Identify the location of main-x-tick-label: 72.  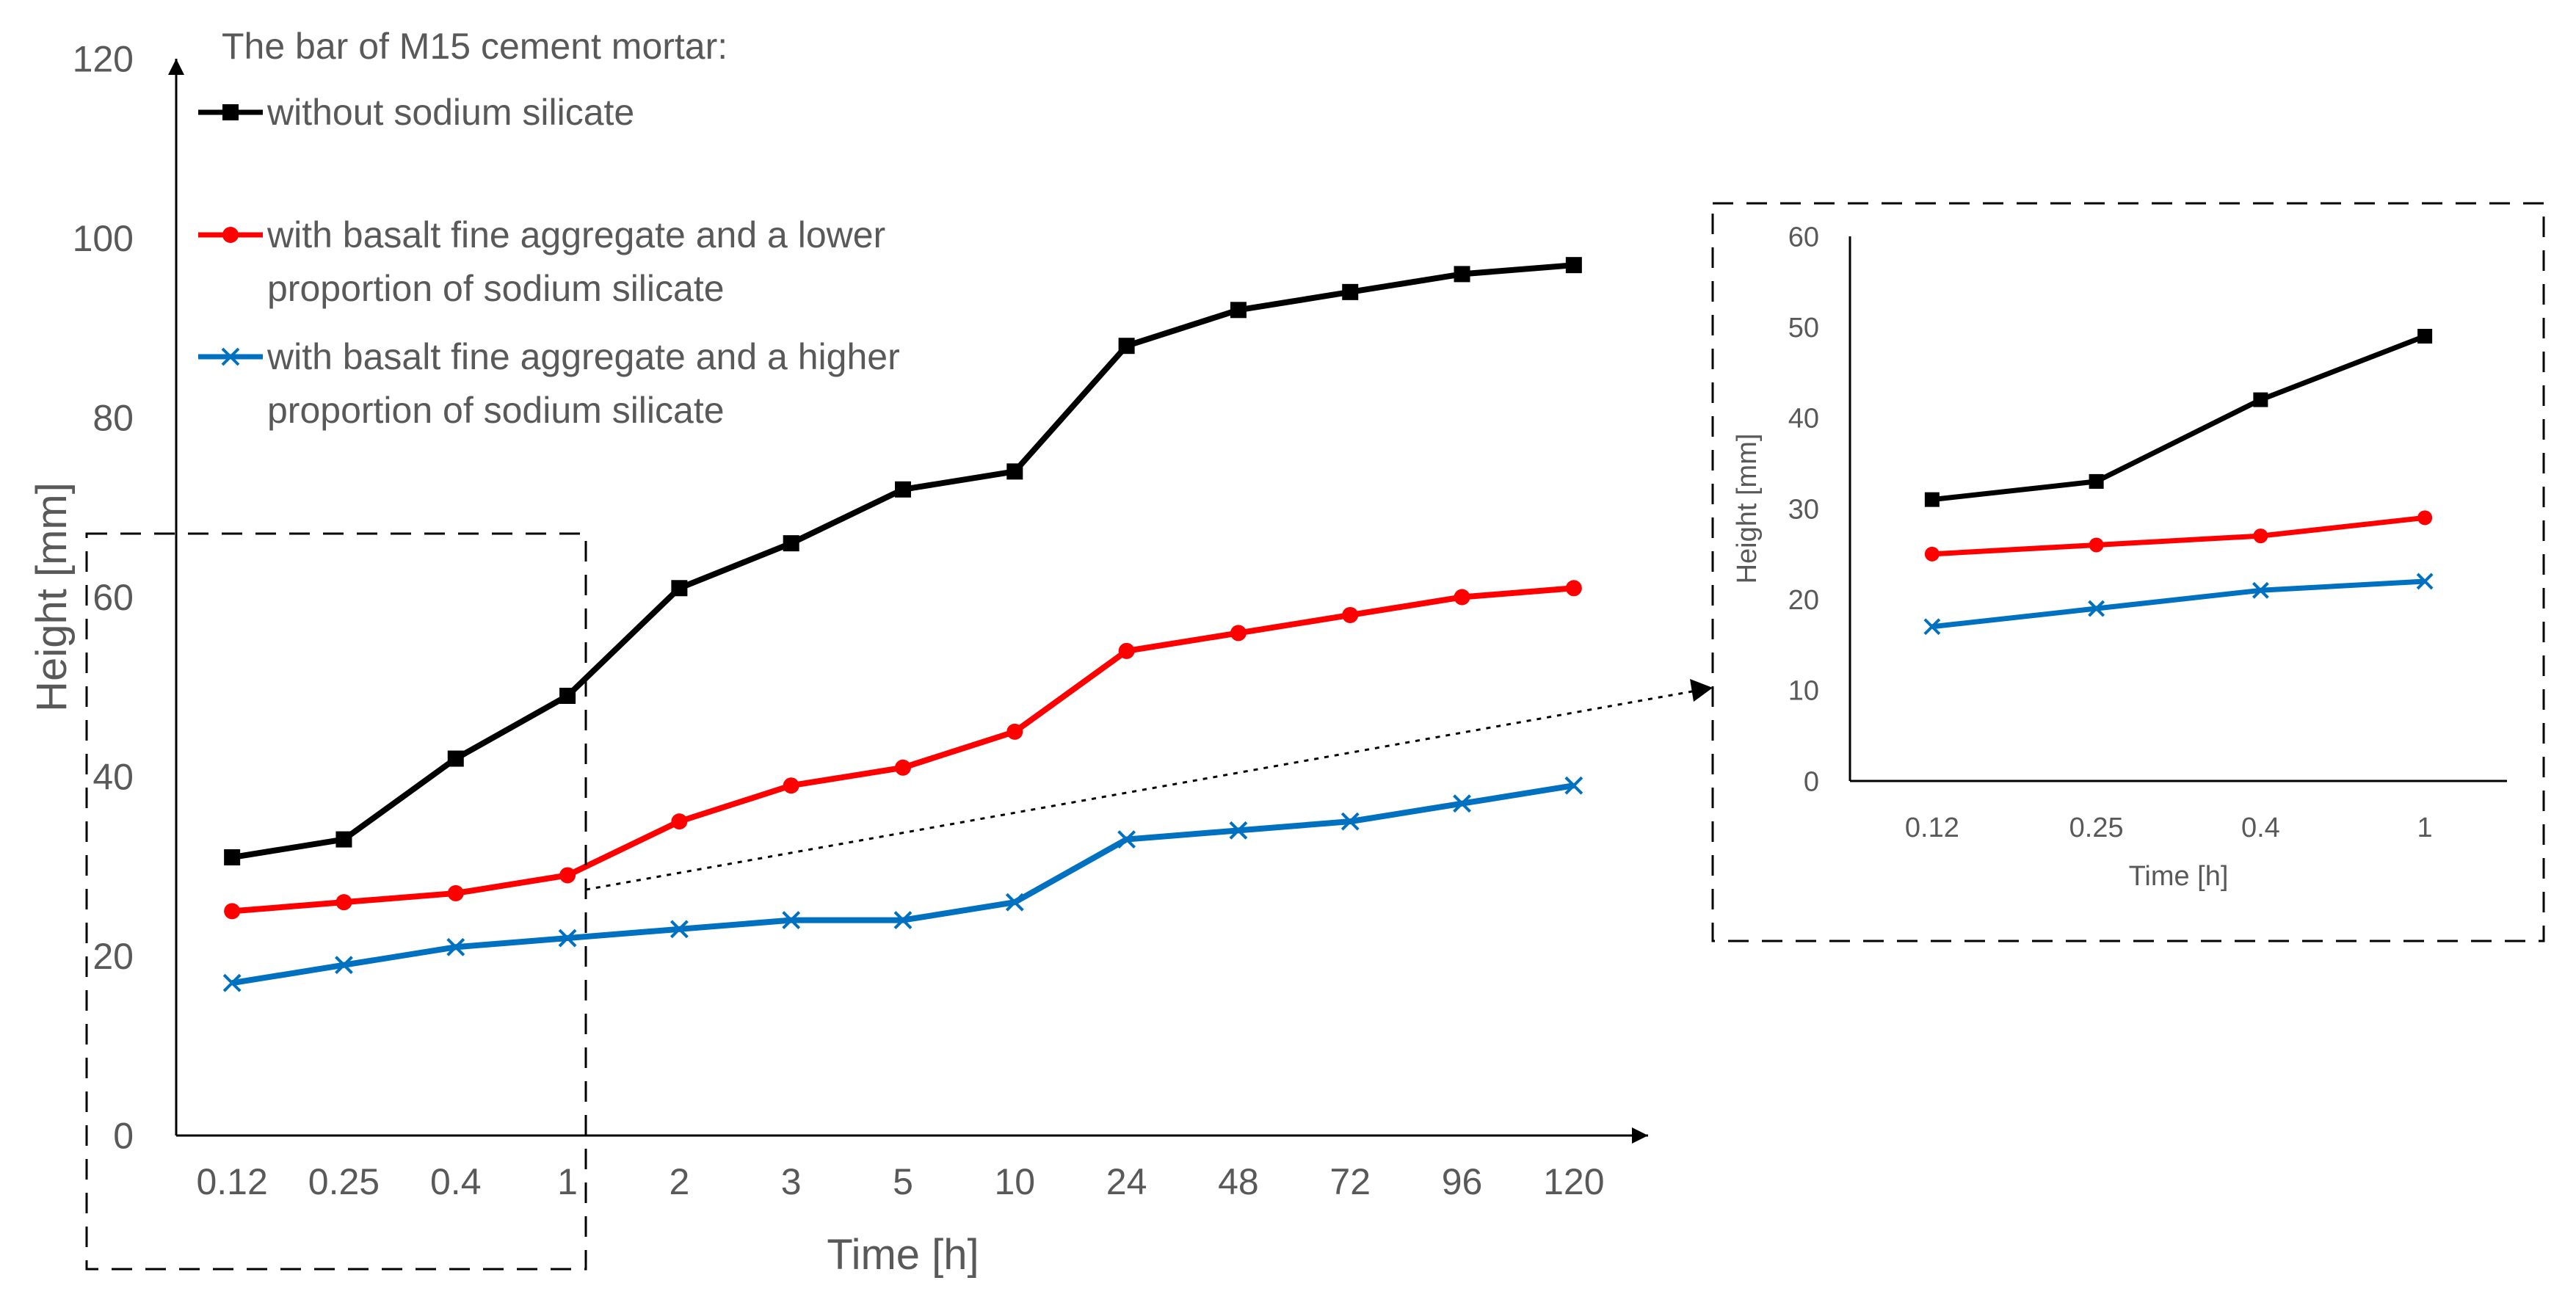
(1350, 1181).